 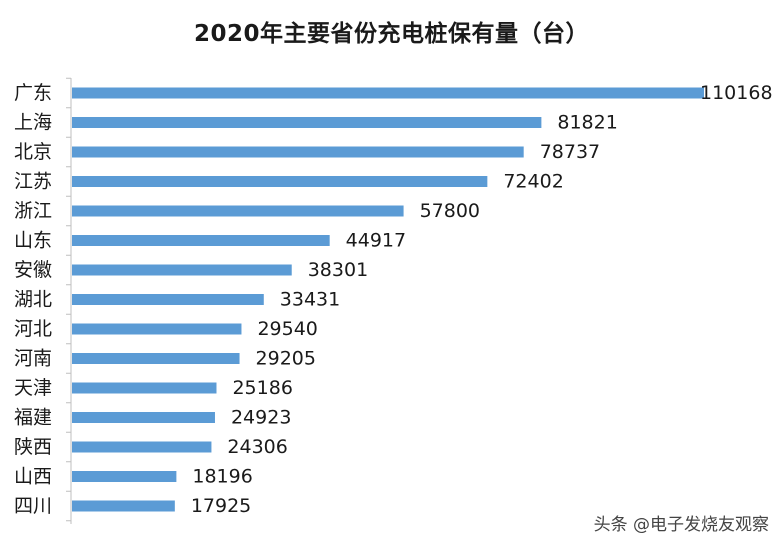 What do you see at coordinates (262, 388) in the screenshot?
I see `value-label: 25186` at bounding box center [262, 388].